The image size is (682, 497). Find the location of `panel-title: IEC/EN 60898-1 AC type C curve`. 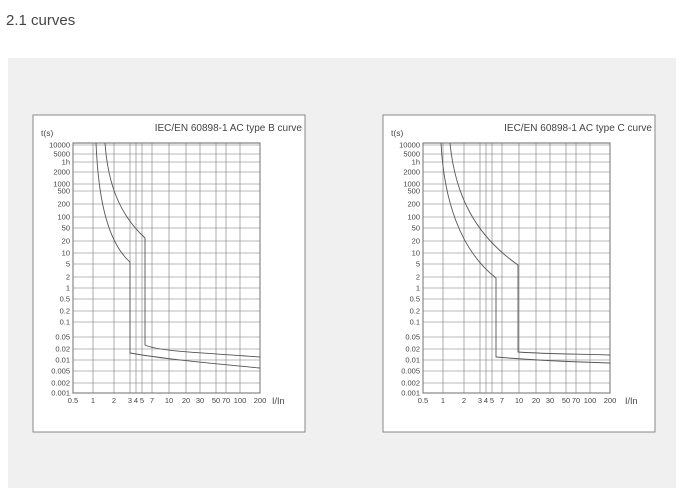

panel-title: IEC/EN 60898-1 AC type C curve is located at coordinates (578, 128).